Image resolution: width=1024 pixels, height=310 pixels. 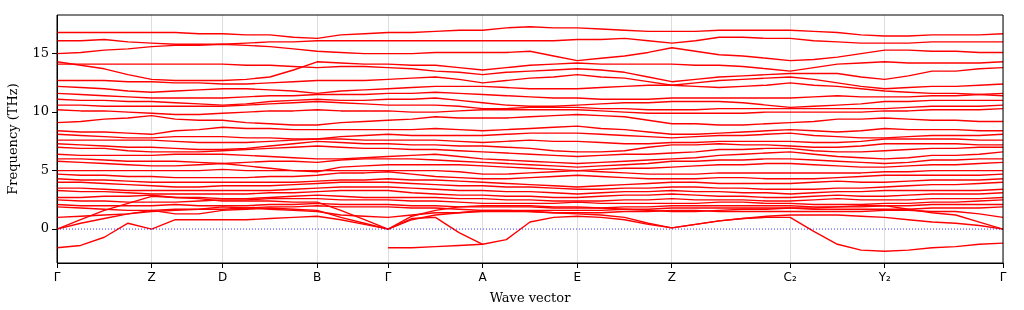 I want to click on x-tick-label: A, so click(x=483, y=277).